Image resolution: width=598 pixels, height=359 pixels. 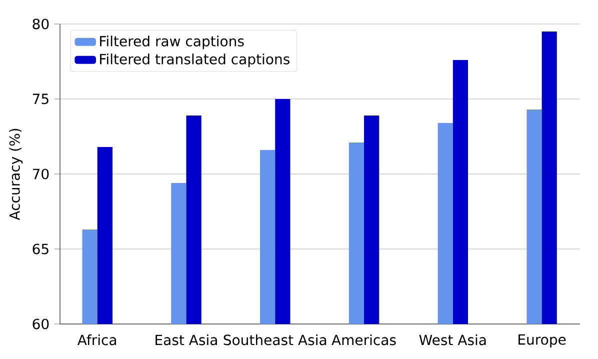 What do you see at coordinates (275, 340) in the screenshot?
I see `x-tick-label: Southeast Asia` at bounding box center [275, 340].